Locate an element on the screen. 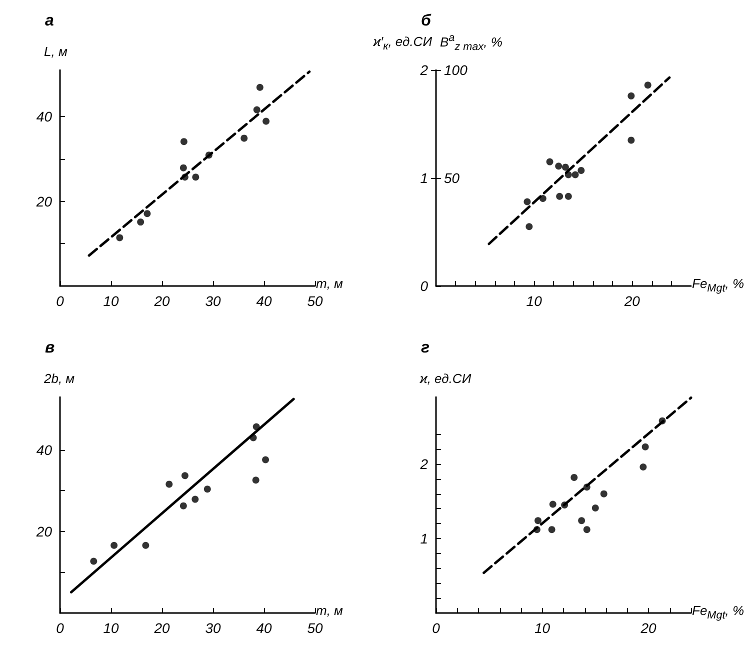 Image resolution: width=751 pixels, height=653 pixels. chart-title: в is located at coordinates (50, 348).